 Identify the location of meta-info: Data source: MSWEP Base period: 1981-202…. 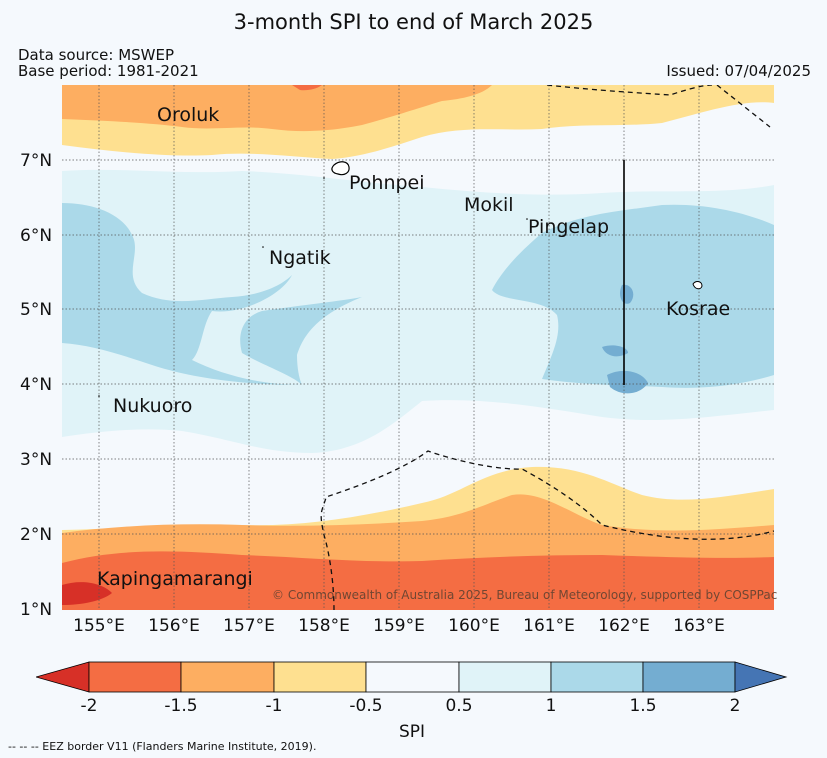
(108, 63).